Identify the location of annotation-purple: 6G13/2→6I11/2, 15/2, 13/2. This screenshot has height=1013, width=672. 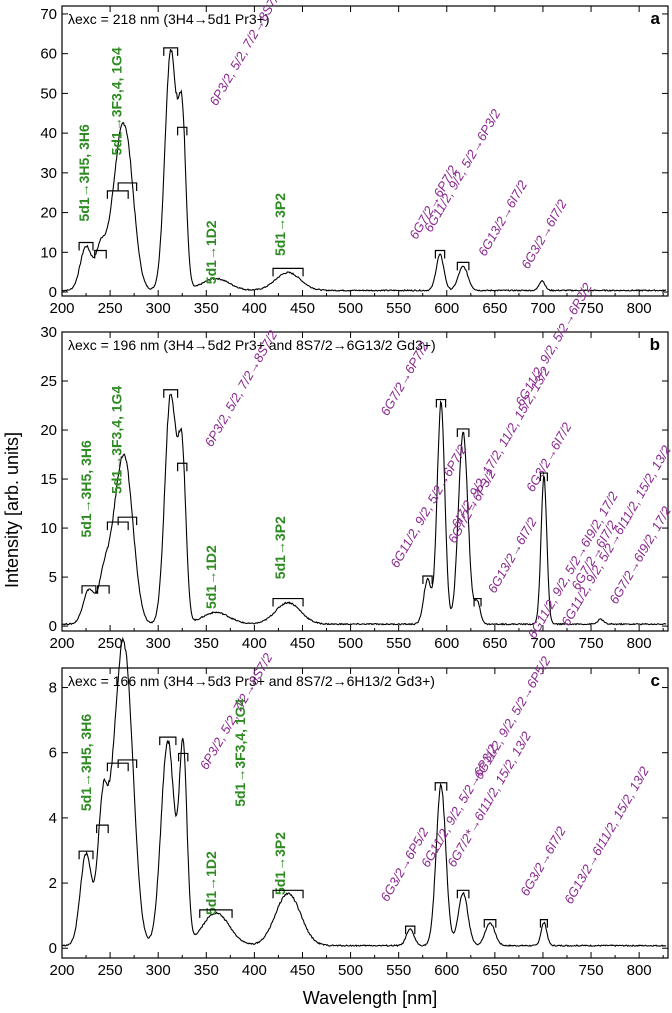
(606, 834).